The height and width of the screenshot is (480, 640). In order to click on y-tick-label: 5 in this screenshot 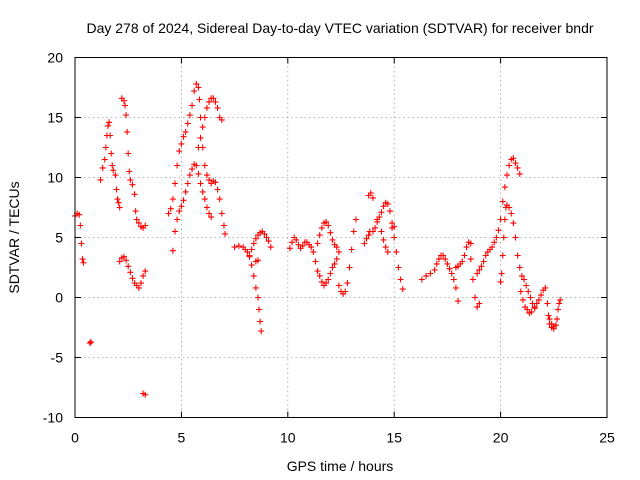, I will do `click(59, 238)`.